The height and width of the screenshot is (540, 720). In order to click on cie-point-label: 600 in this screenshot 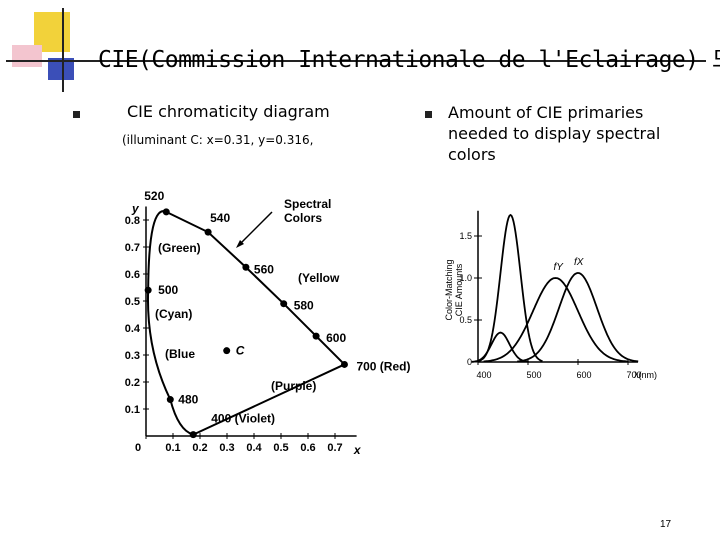, I will do `click(336, 338)`.